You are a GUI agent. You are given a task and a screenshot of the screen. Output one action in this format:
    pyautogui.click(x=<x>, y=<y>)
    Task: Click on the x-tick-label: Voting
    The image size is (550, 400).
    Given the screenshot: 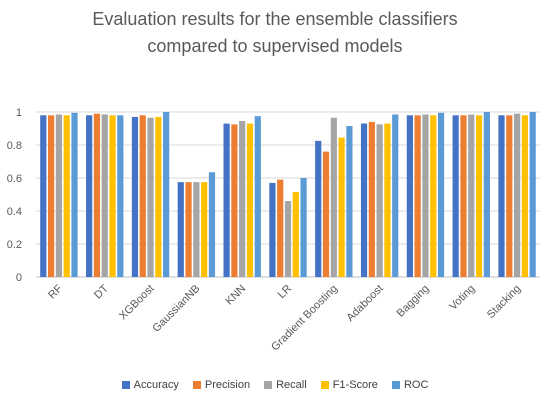 What is the action you would take?
    pyautogui.click(x=462, y=298)
    